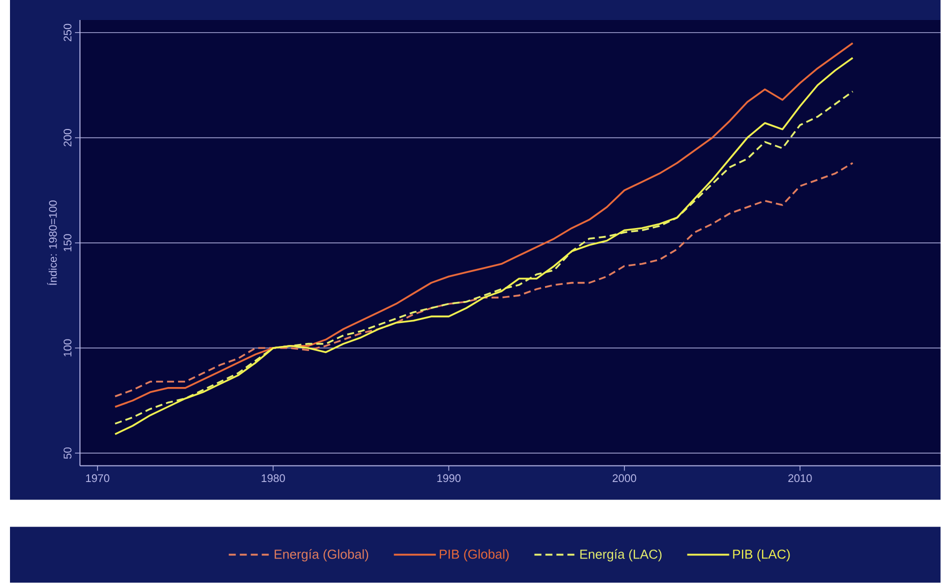 The height and width of the screenshot is (587, 941). What do you see at coordinates (68, 138) in the screenshot?
I see `y-tick-label: 200` at bounding box center [68, 138].